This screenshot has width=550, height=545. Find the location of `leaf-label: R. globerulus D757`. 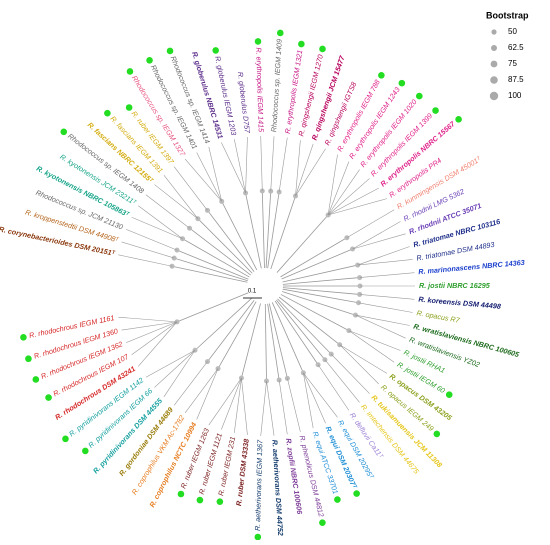

leaf-label: R. globerulus D757 is located at coordinates (244, 102).